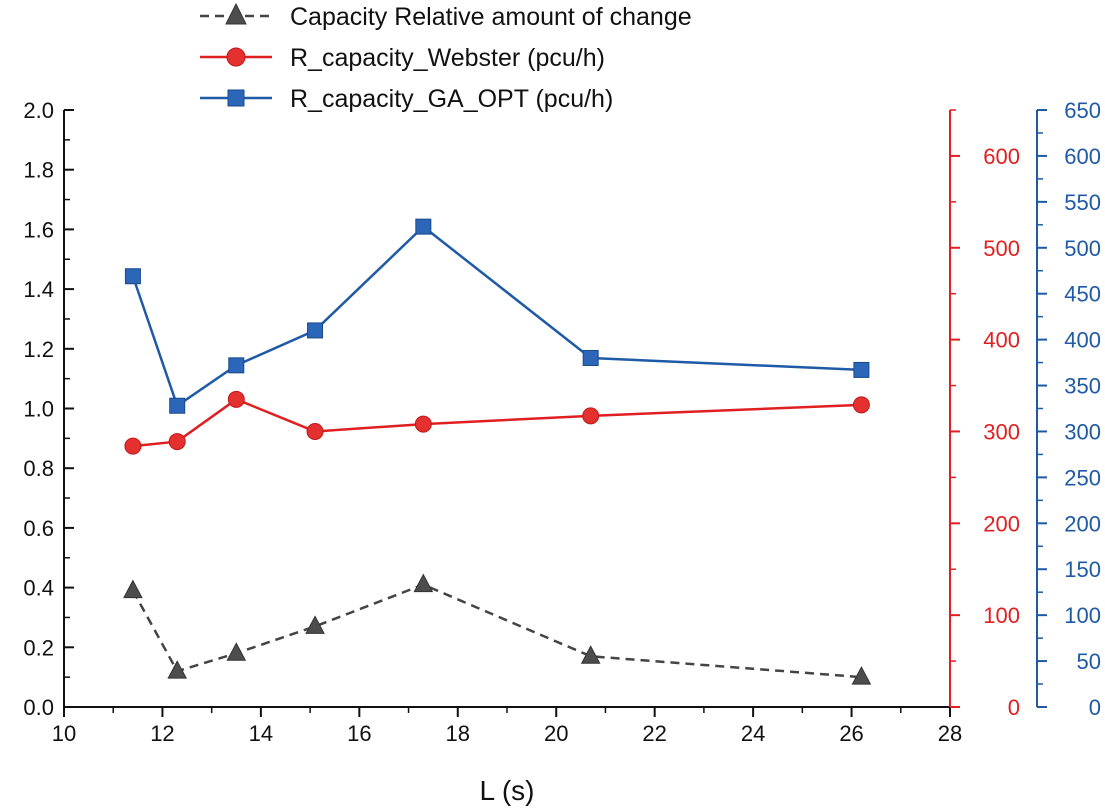 This screenshot has height=811, width=1105. Describe the element at coordinates (753, 733) in the screenshot. I see `x-tick-label: 24` at that location.